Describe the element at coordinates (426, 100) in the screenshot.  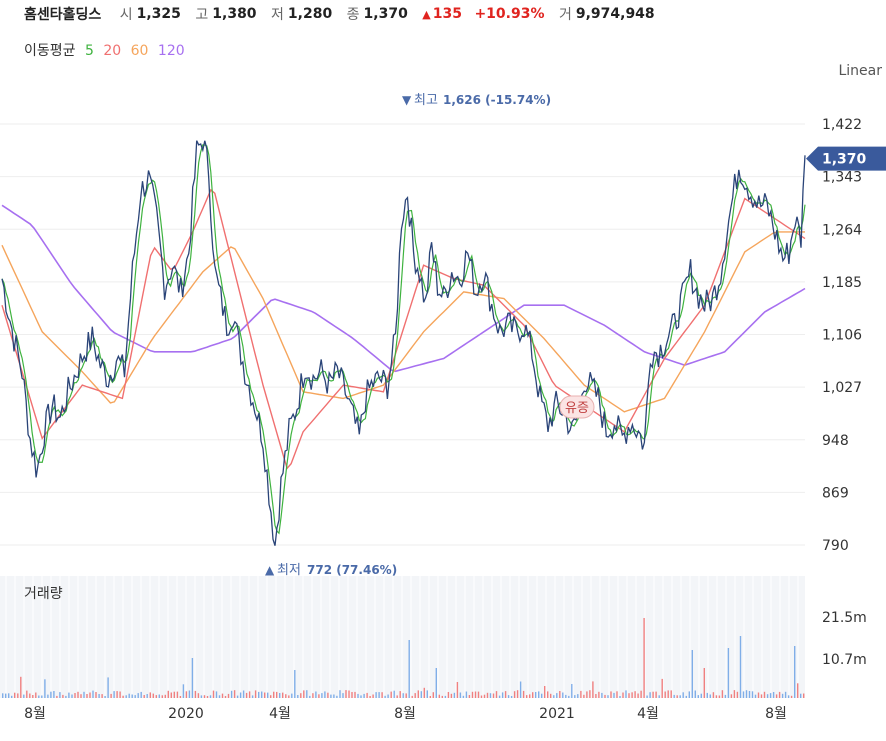
I see `high-annotation-label: 최고` at that location.